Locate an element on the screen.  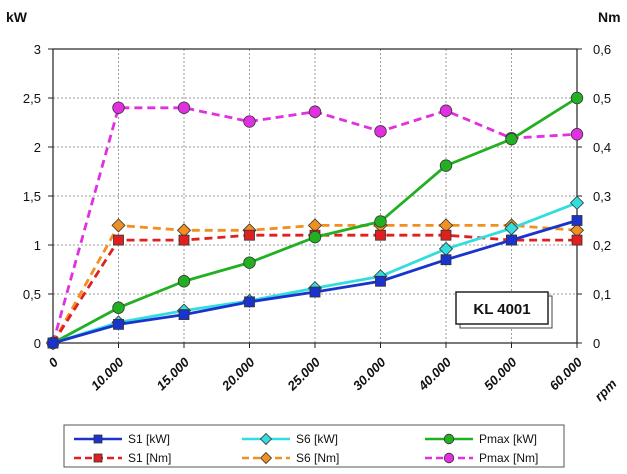
y-left-tick-label: 3 is located at coordinates (37, 49).